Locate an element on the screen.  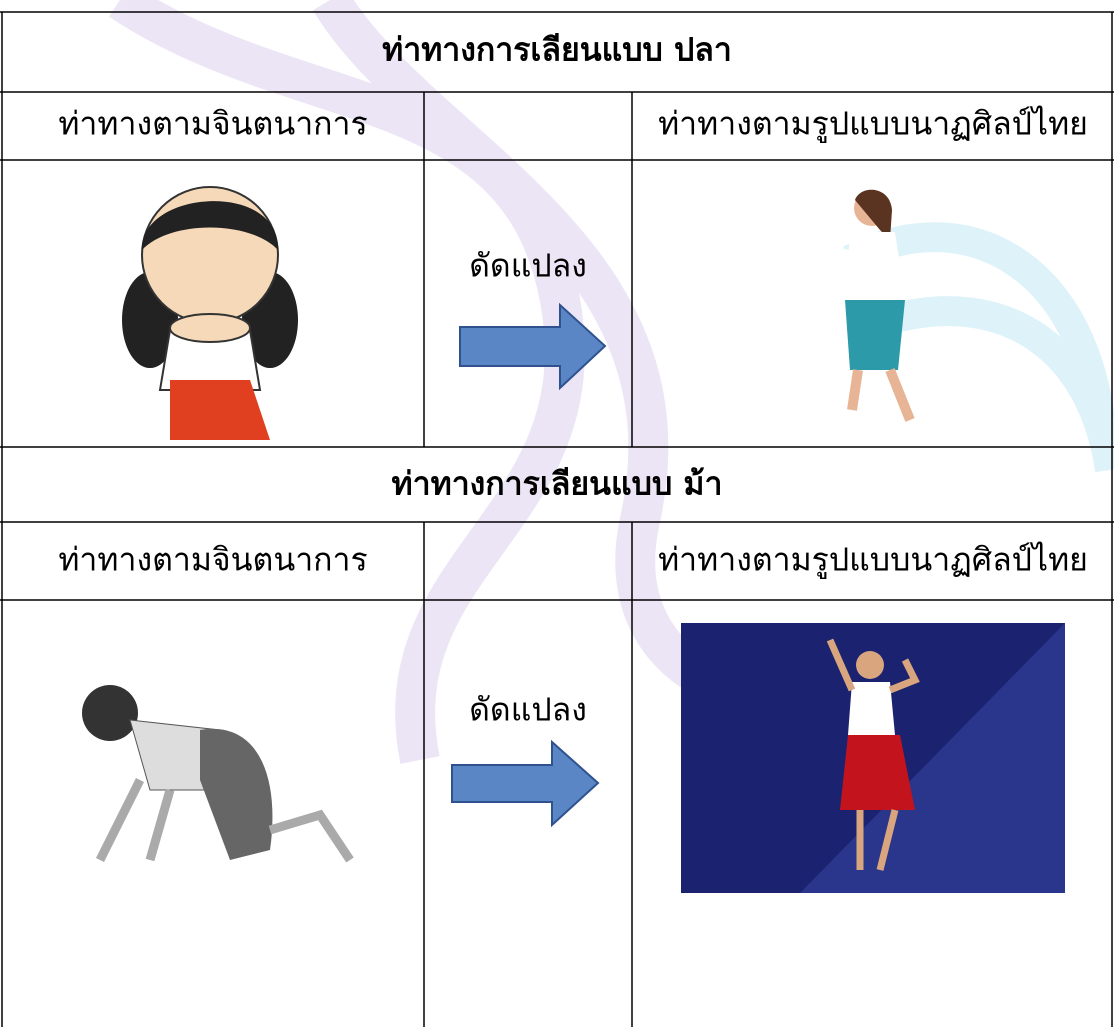
stage-photo is located at coordinates (873, 758).